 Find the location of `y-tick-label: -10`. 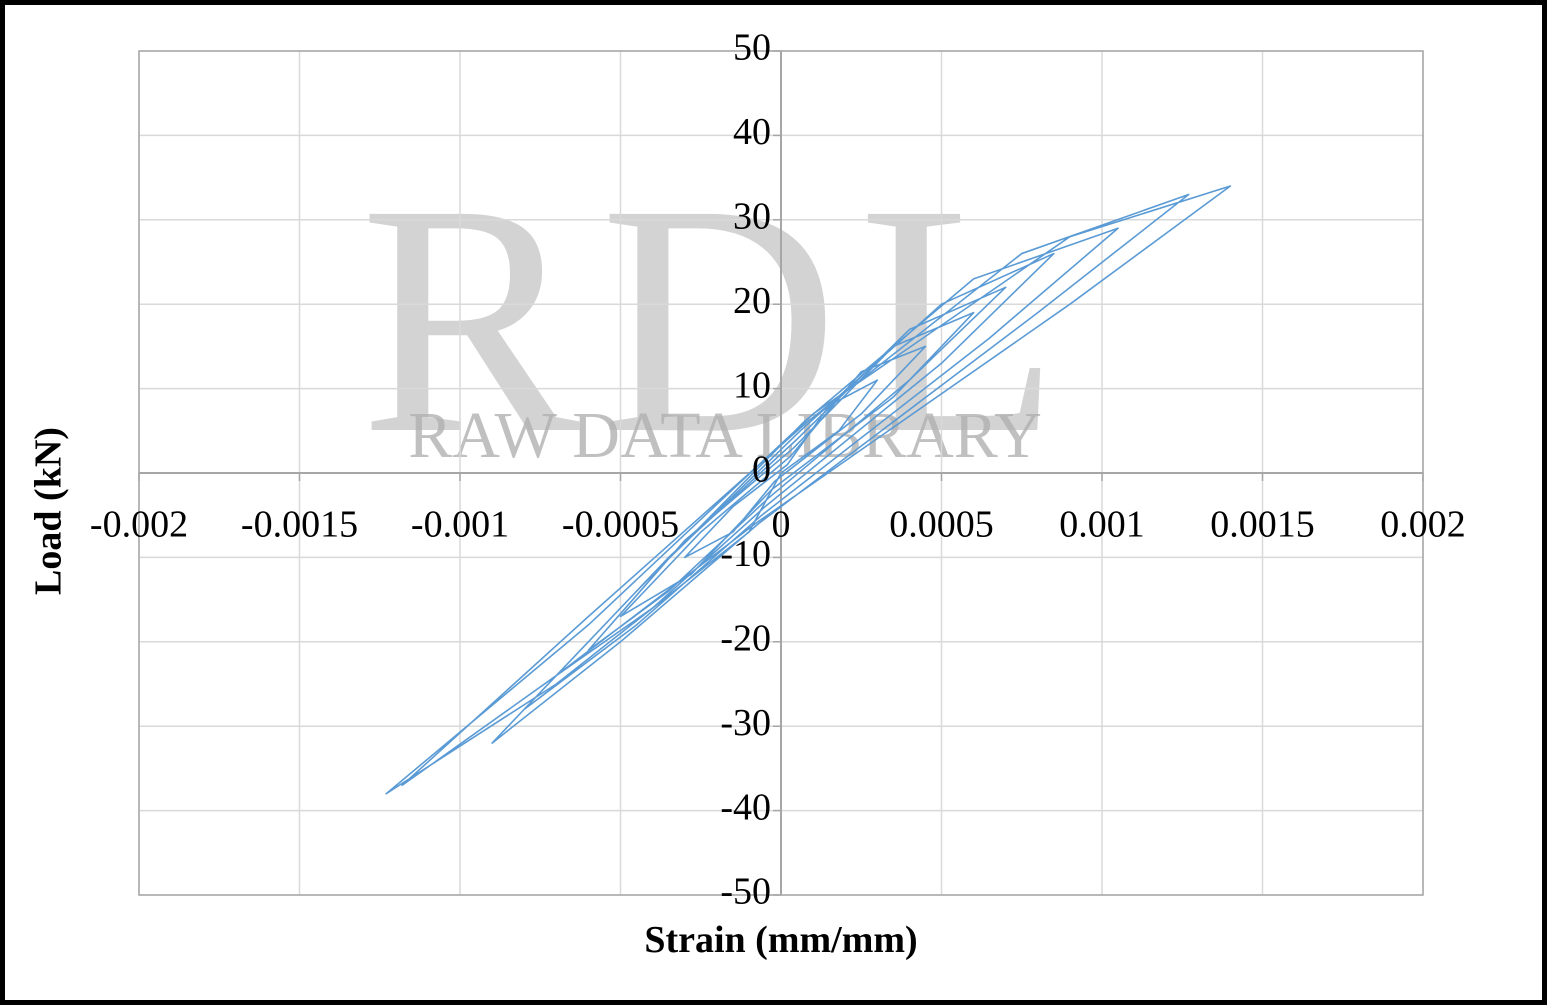

y-tick-label: -10 is located at coordinates (745, 554).